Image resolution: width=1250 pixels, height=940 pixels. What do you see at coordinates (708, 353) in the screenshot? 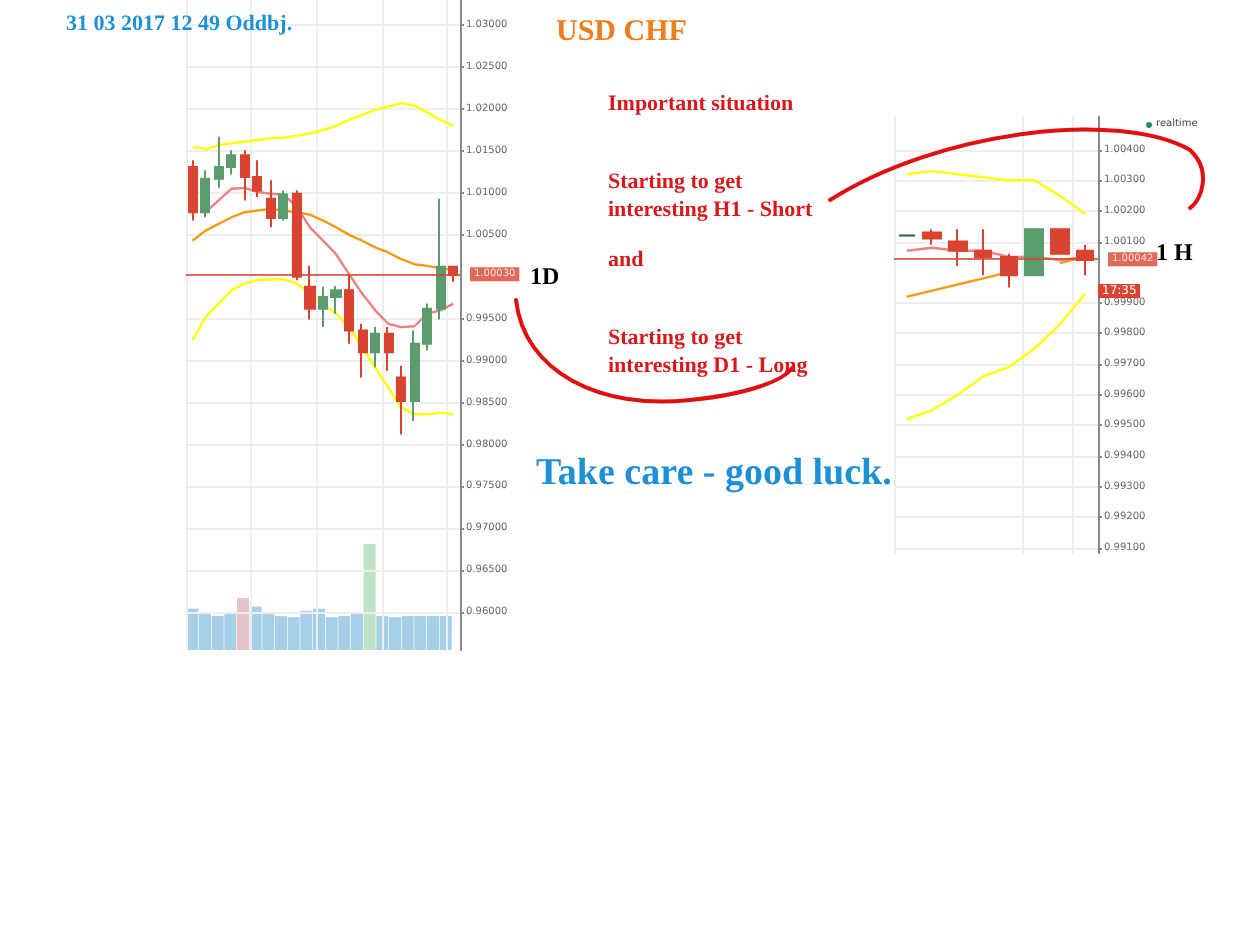
I see `text: Starting to get interesting D1 - Long` at bounding box center [708, 353].